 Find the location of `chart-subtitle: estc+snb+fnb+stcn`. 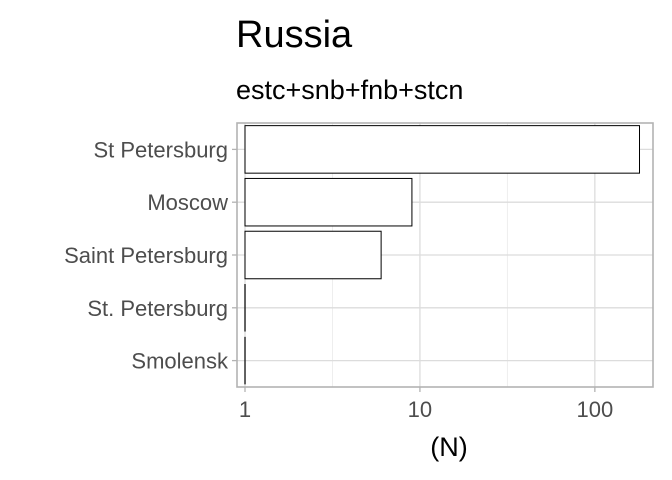

chart-subtitle: estc+snb+fnb+stcn is located at coordinates (349, 90).